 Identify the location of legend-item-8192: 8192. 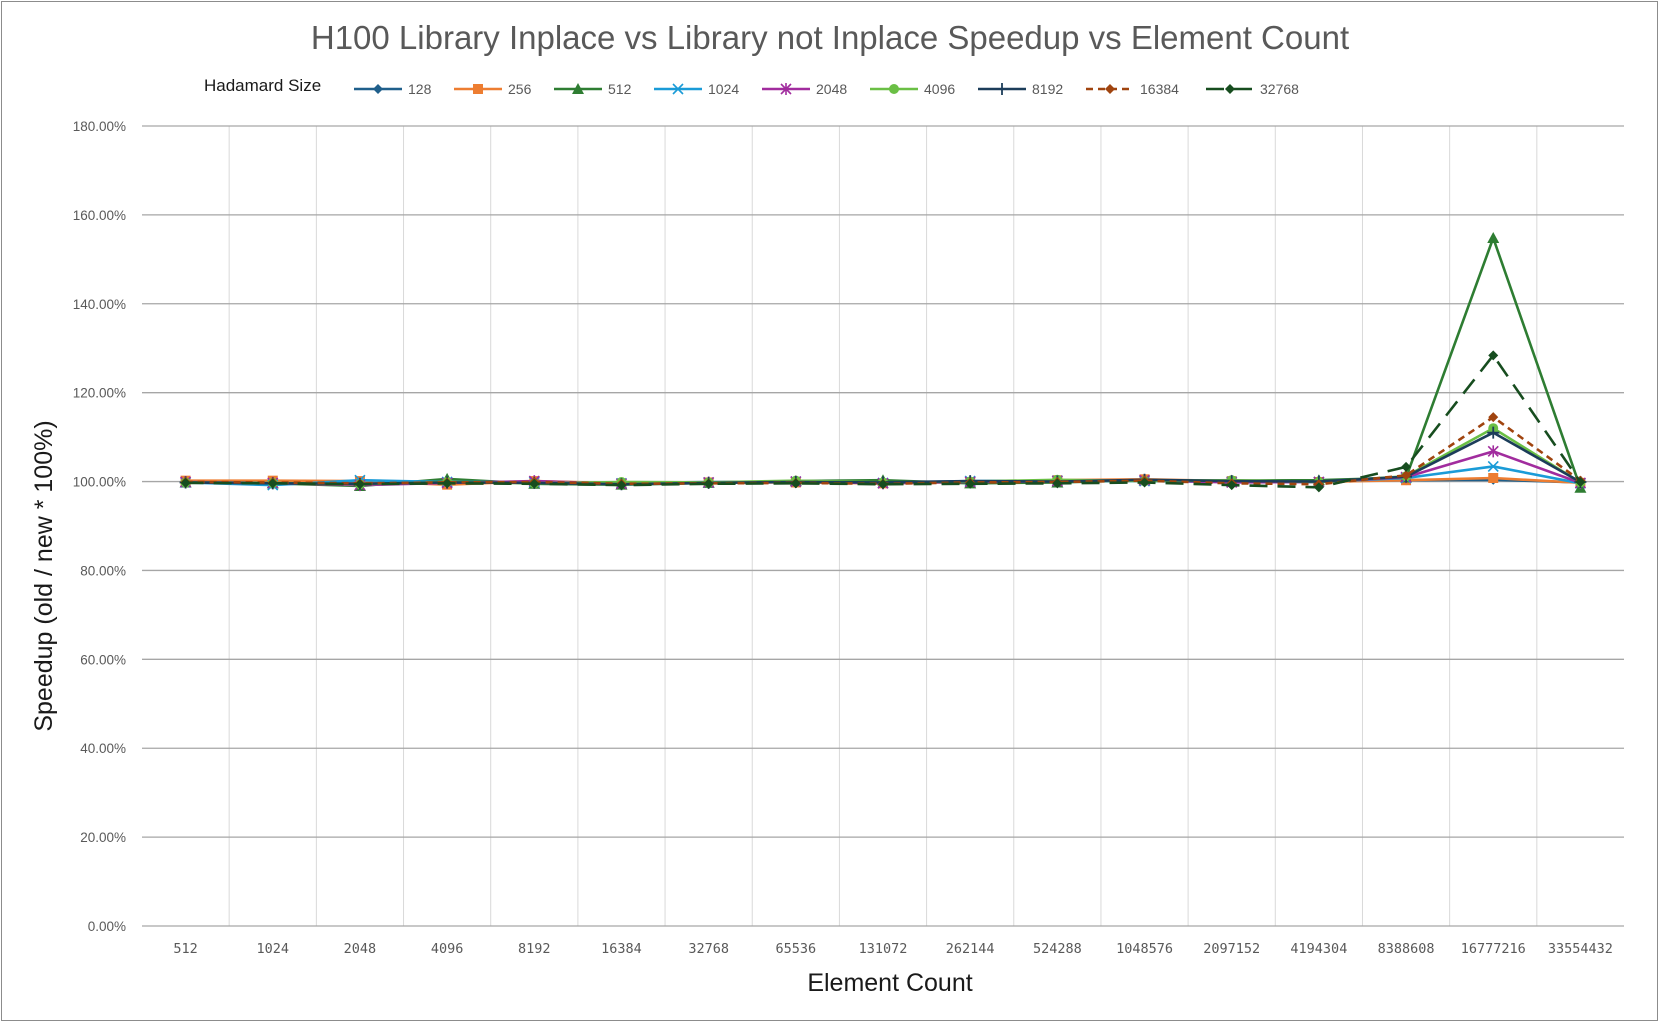
(1020, 89).